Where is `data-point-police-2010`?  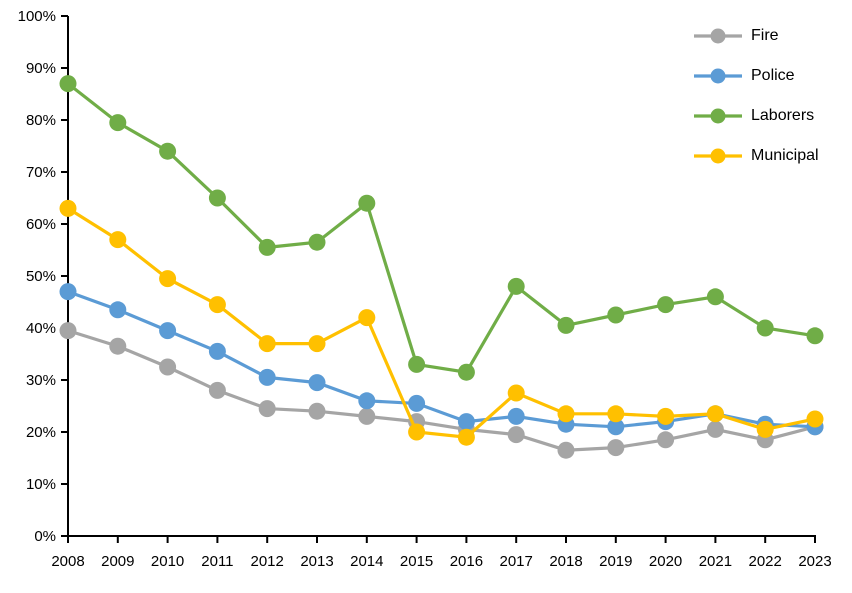
data-point-police-2010 is located at coordinates (168, 331).